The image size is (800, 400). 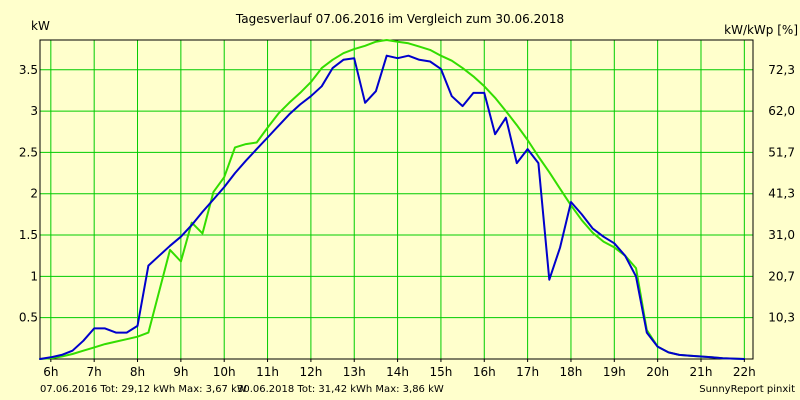 What do you see at coordinates (657, 372) in the screenshot?
I see `x-tick-label: 20h` at bounding box center [657, 372].